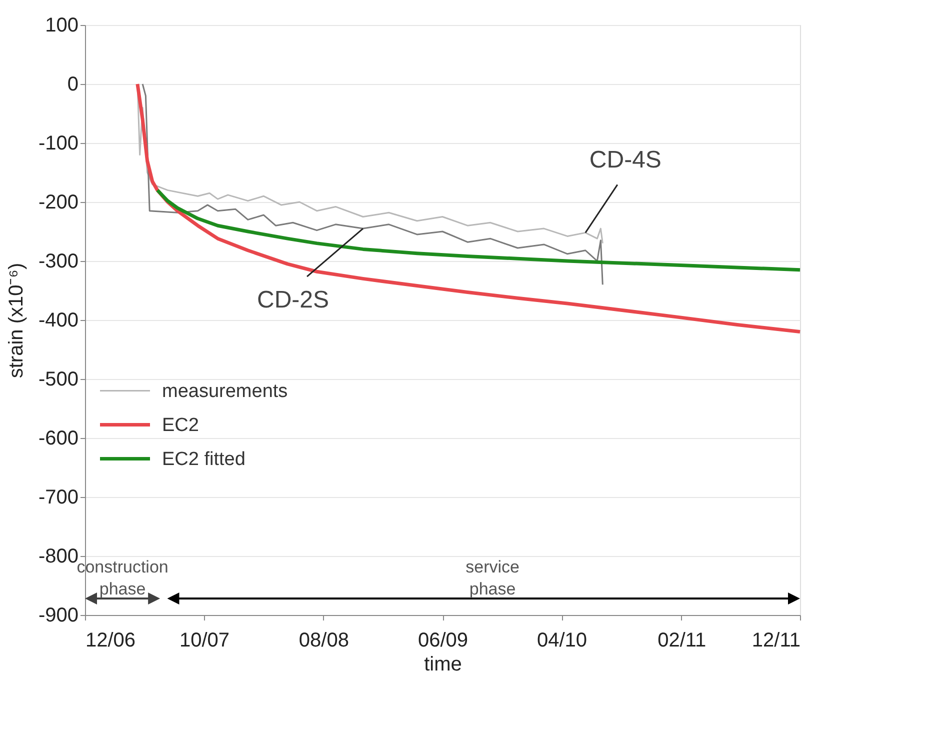  I want to click on y-tick-label: -500, so click(58, 379).